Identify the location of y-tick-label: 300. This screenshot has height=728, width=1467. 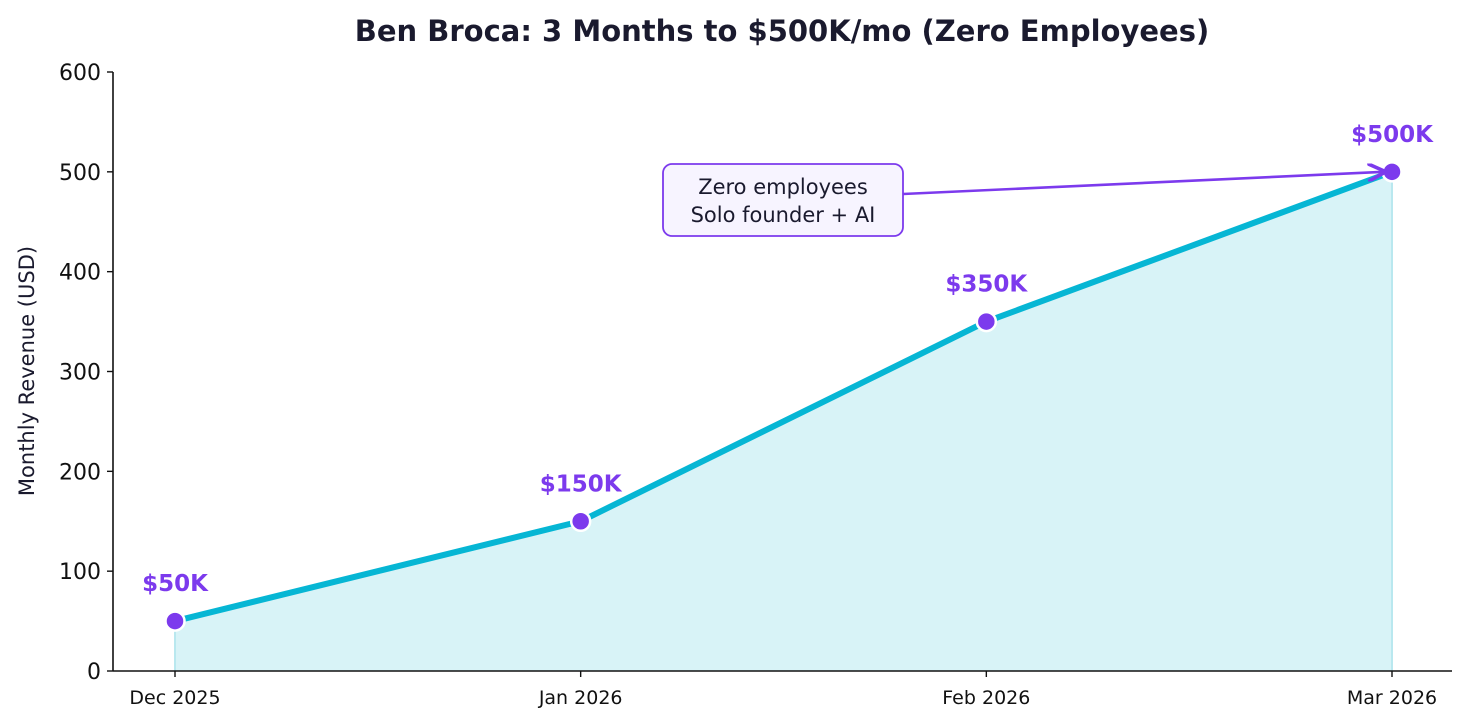
(80, 373).